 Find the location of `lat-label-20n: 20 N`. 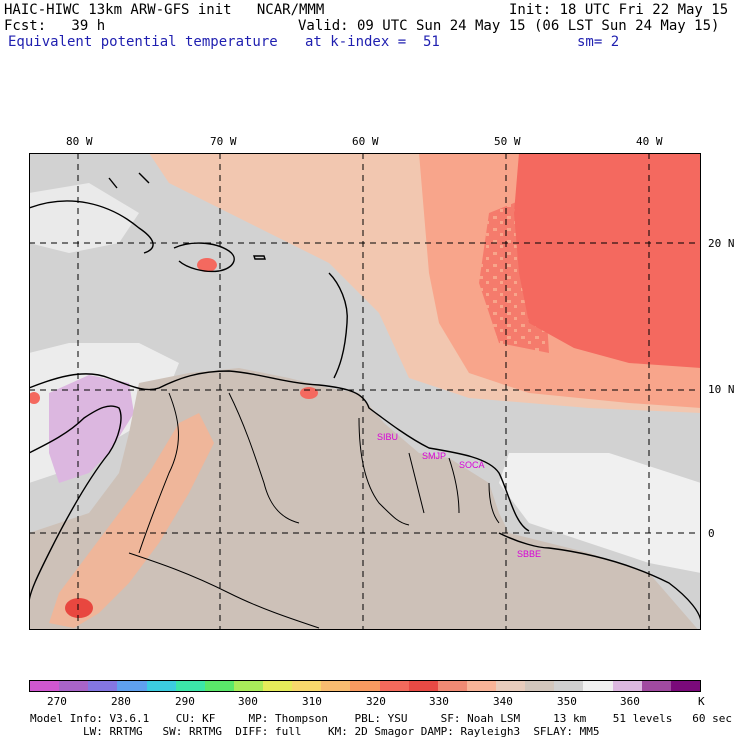

lat-label-20n: 20 N is located at coordinates (721, 243).